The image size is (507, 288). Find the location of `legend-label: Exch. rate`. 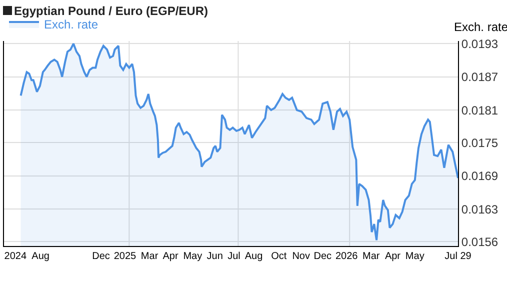

legend-label: Exch. rate is located at coordinates (71, 25).